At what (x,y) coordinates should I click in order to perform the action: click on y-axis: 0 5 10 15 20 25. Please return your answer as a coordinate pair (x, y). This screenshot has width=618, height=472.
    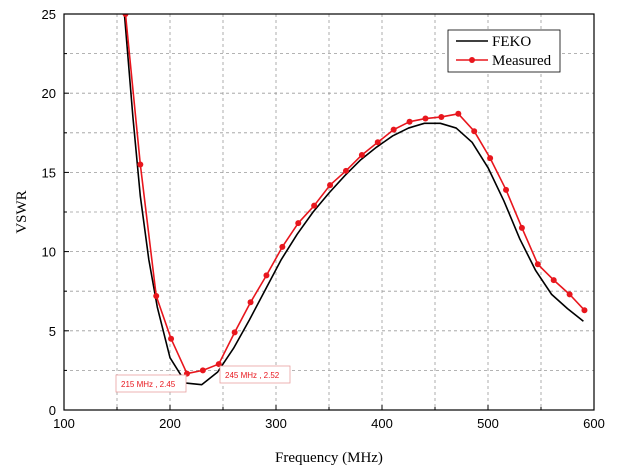
    Looking at the image, I should click on (55, 212).